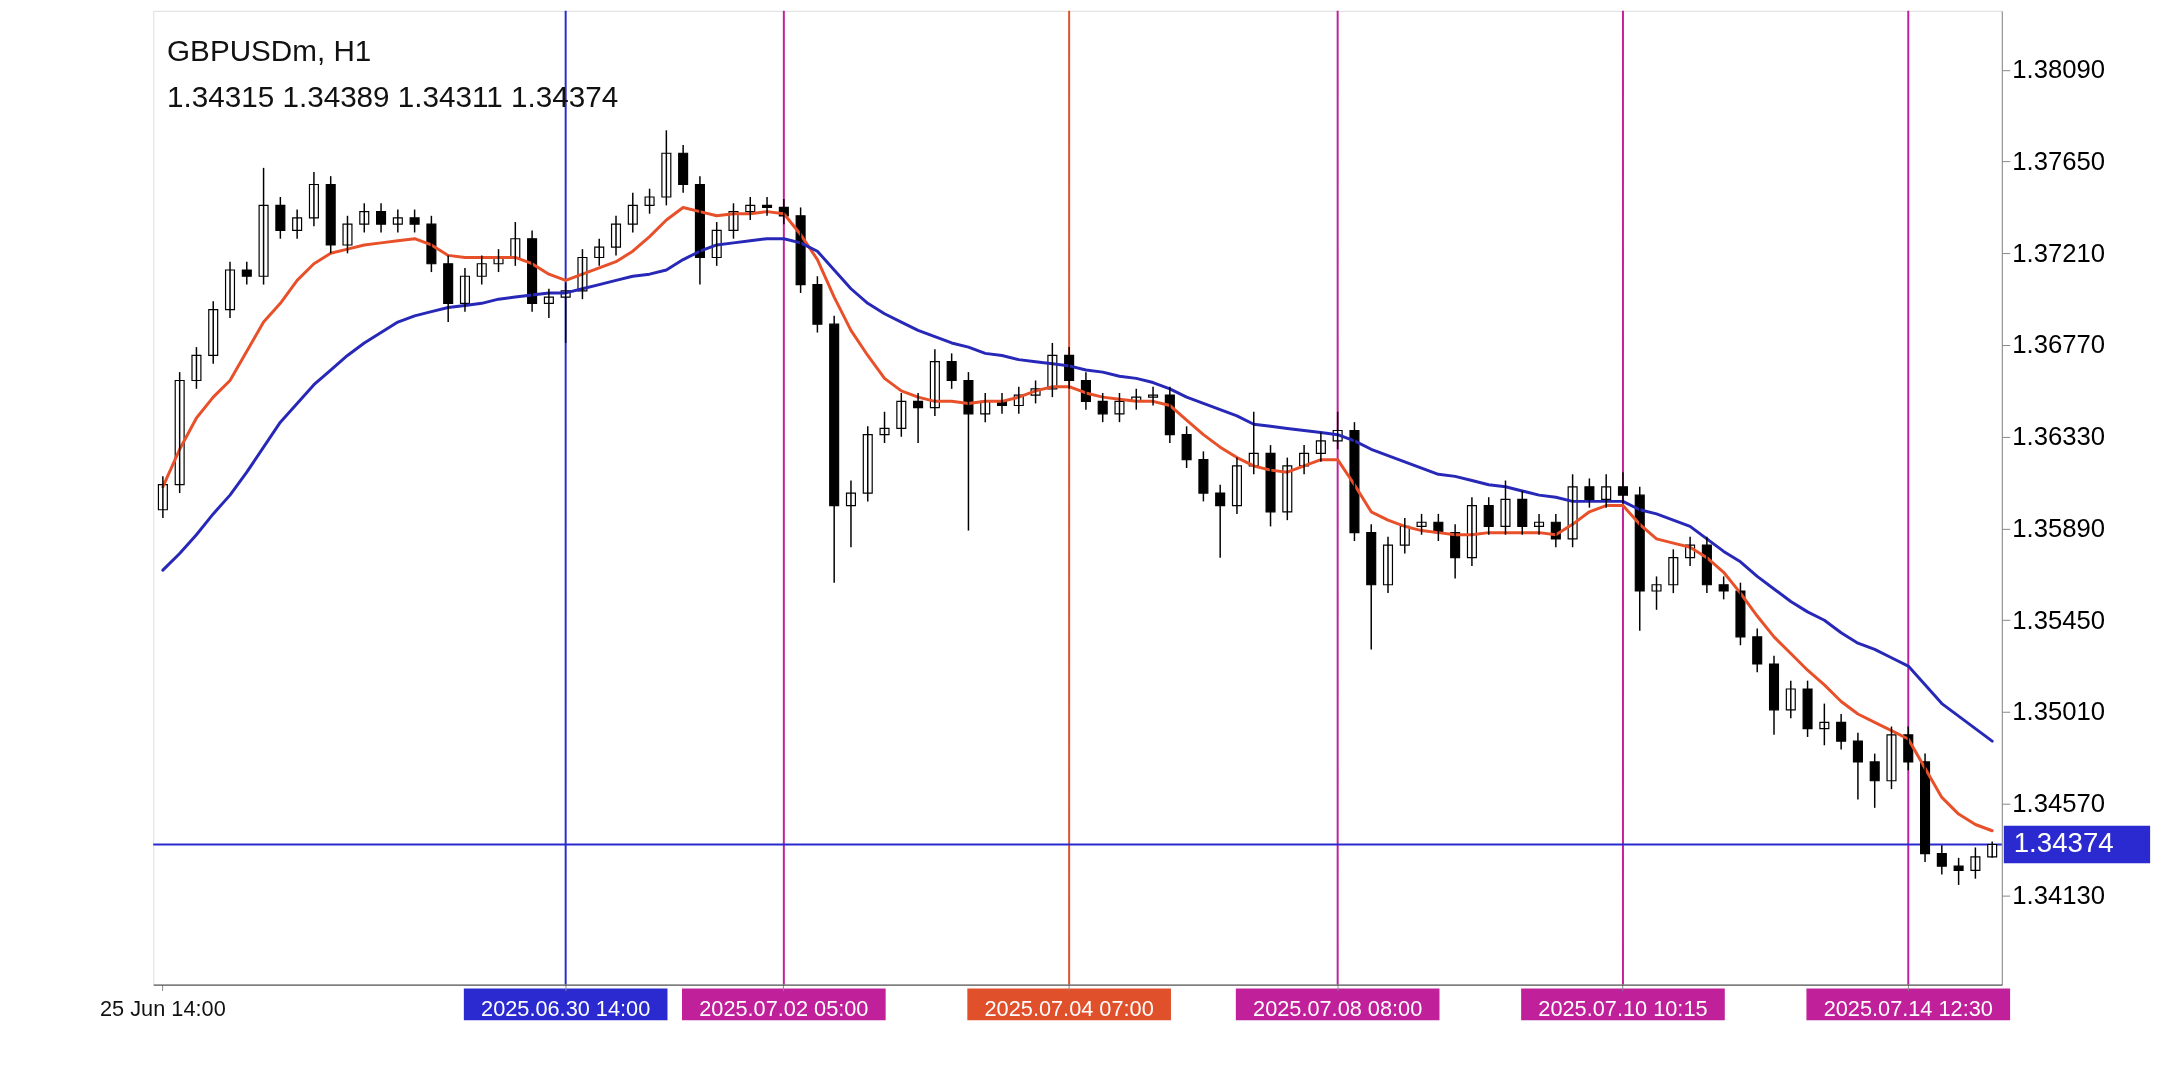 This screenshot has height=1080, width=2160. Describe the element at coordinates (2059, 619) in the screenshot. I see `y-tick-label: 1.35450` at that location.